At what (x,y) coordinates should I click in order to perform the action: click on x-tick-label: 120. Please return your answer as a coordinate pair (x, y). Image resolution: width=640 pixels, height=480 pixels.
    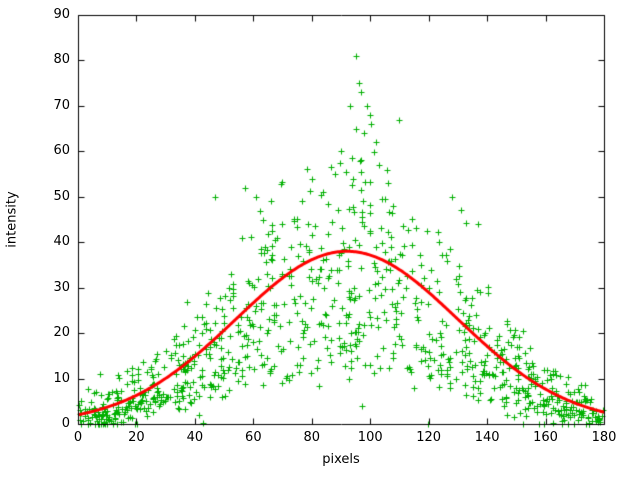
    Looking at the image, I should click on (429, 437).